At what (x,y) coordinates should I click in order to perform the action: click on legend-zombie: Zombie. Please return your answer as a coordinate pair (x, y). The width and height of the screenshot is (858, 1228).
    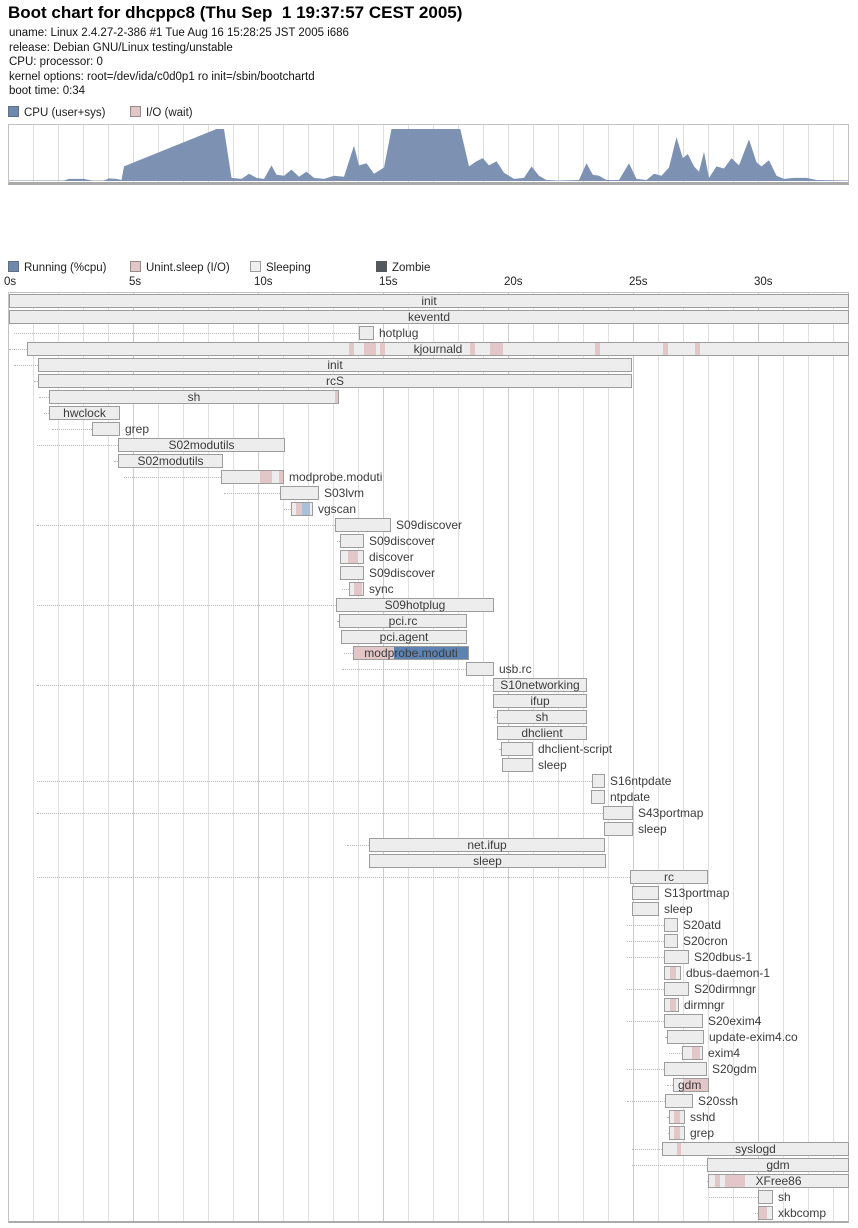
    Looking at the image, I should click on (403, 267).